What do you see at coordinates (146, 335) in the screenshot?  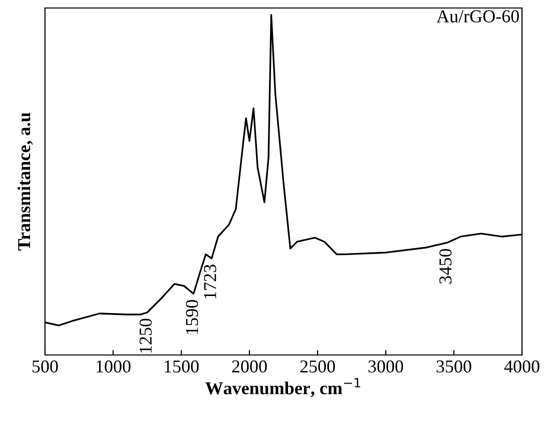 I see `annotation: 1250` at bounding box center [146, 335].